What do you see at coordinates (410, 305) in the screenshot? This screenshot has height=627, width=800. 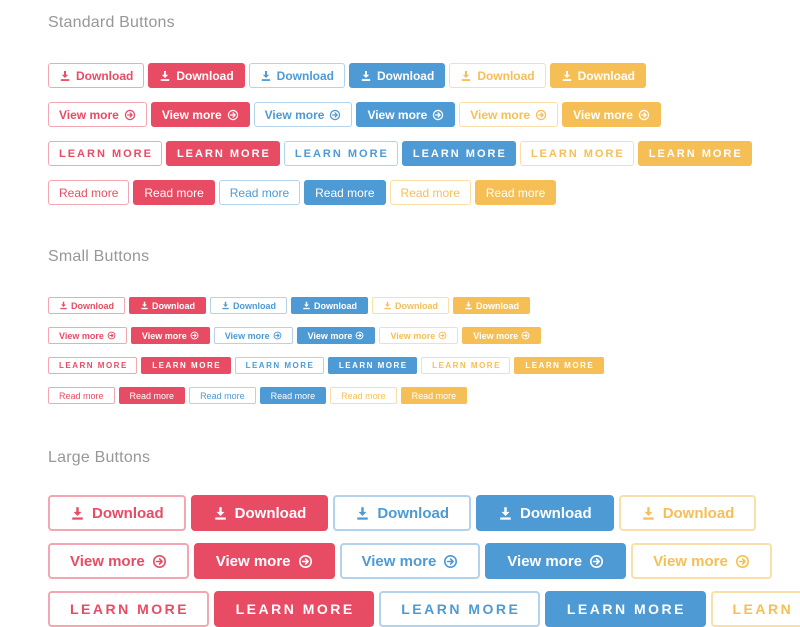 I see `small-download-yellow-outline-button: Download` at bounding box center [410, 305].